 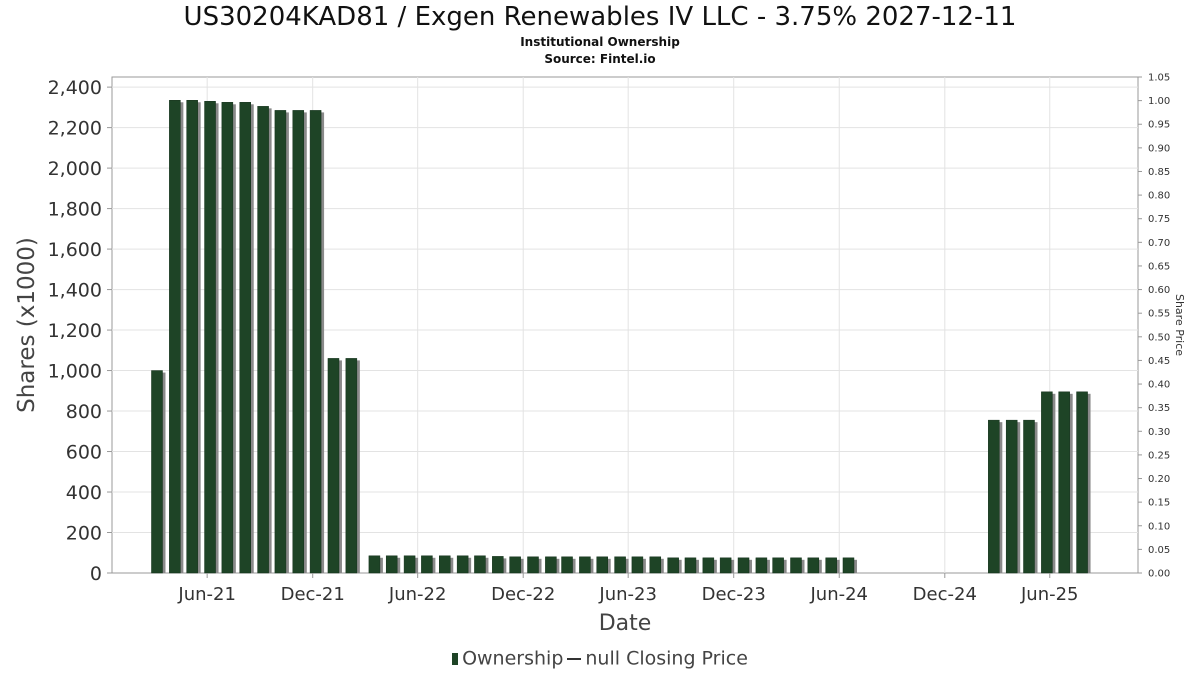 What do you see at coordinates (1159, 455) in the screenshot?
I see `y2-tick-label: 0.25` at bounding box center [1159, 455].